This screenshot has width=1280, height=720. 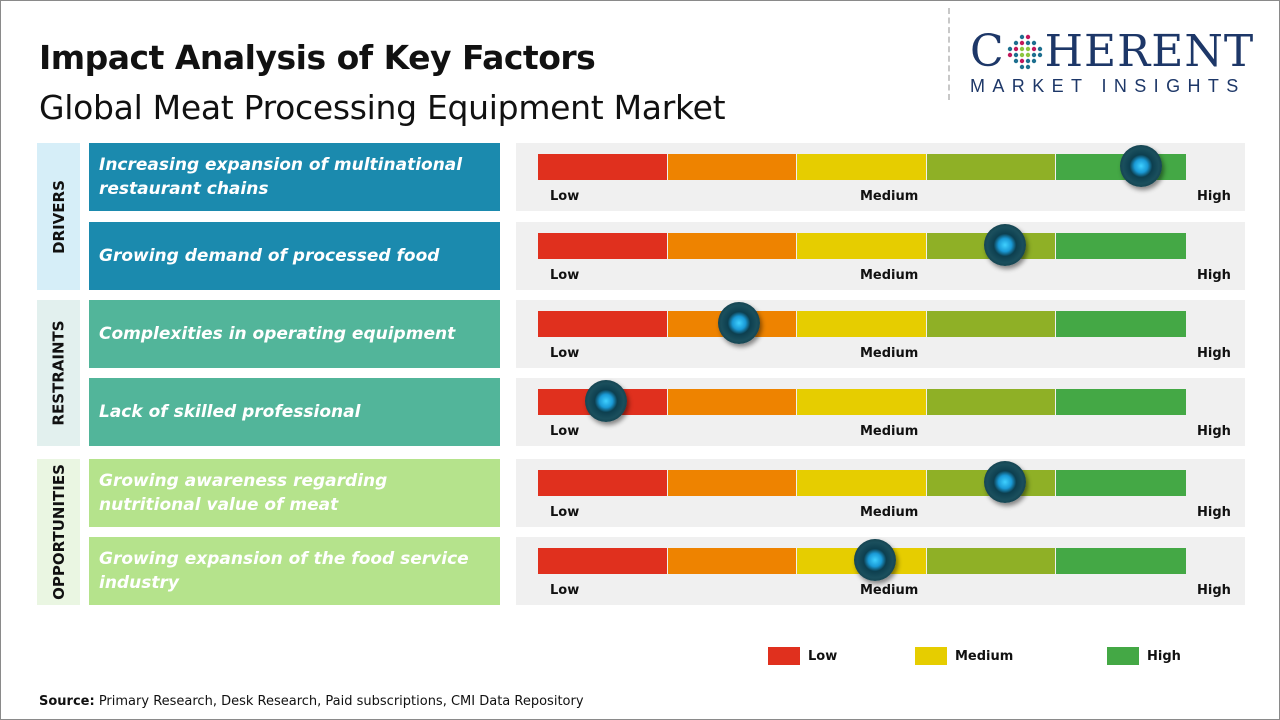 I want to click on category-restraints: RESTRAINTS, so click(x=58, y=373).